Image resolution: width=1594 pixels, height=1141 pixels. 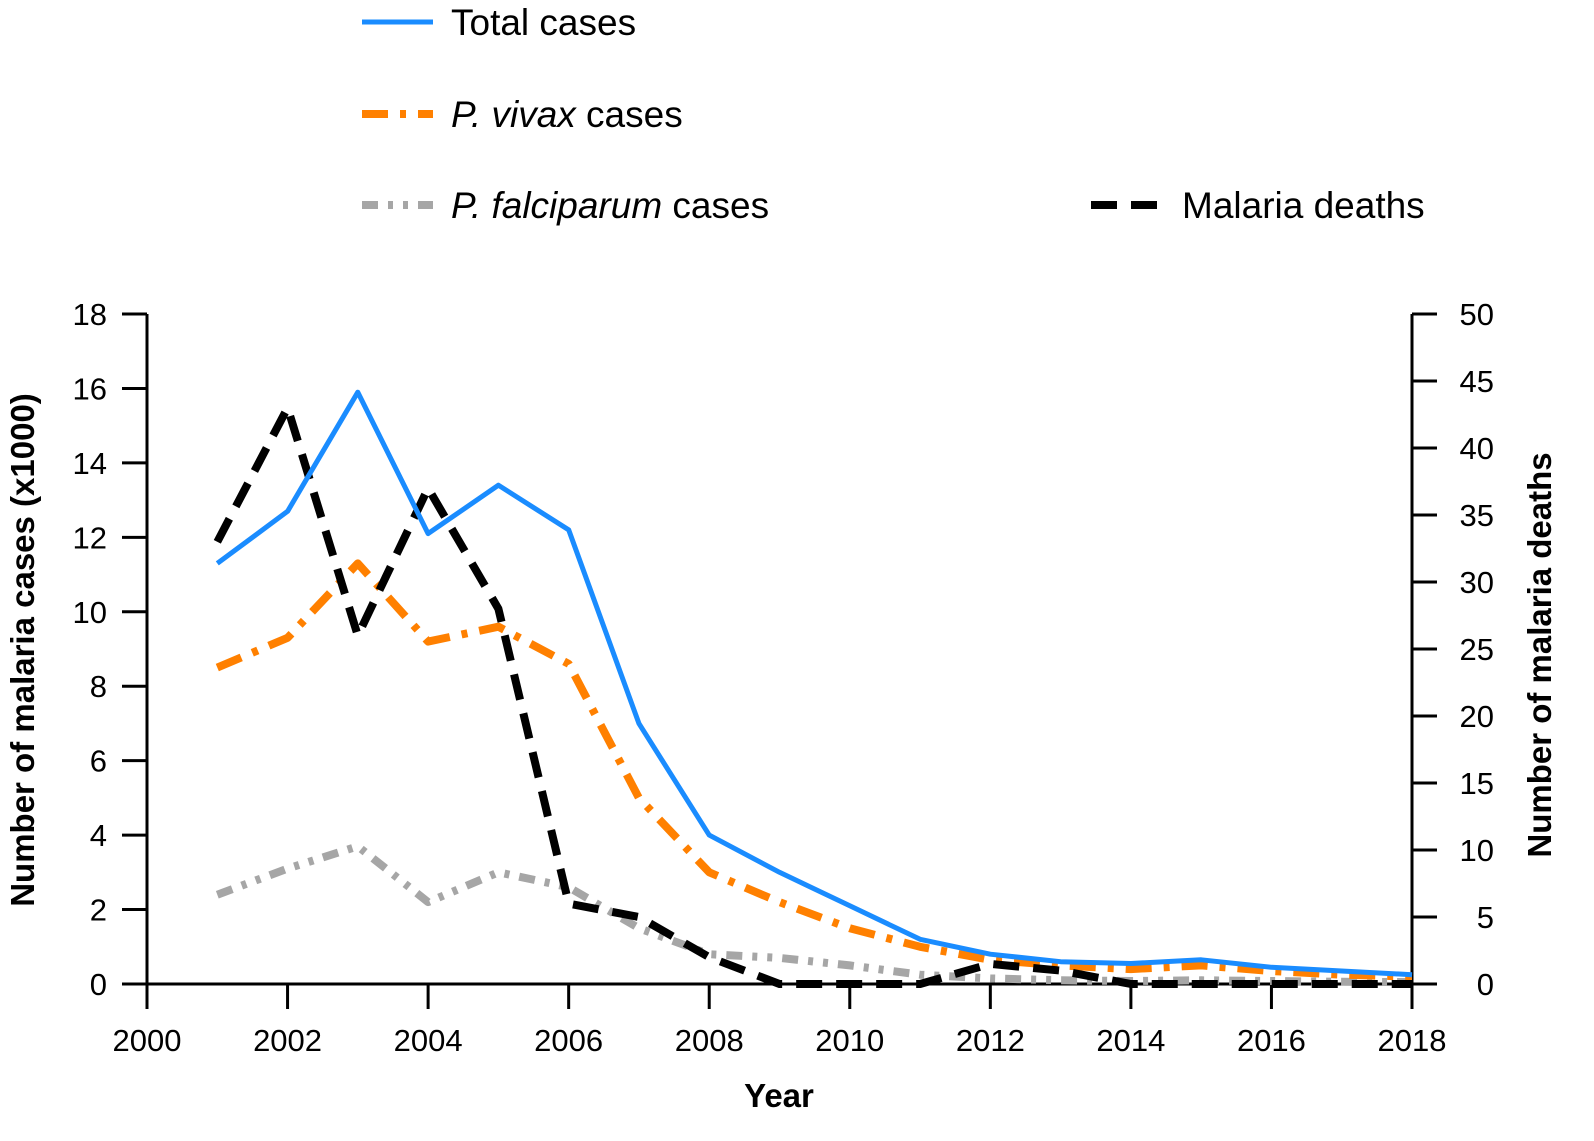 I want to click on x-tick-label: 2018, so click(x=1412, y=1040).